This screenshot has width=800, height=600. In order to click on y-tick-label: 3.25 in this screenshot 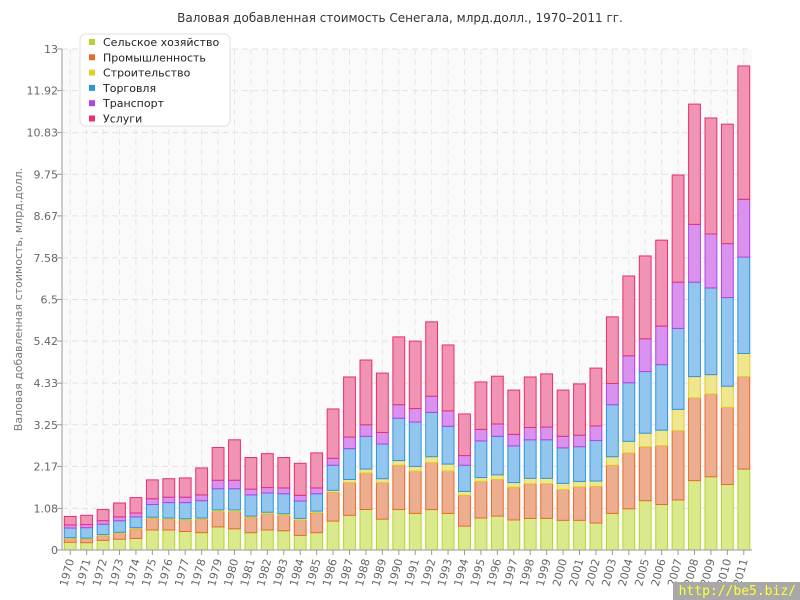, I will do `click(46, 425)`.